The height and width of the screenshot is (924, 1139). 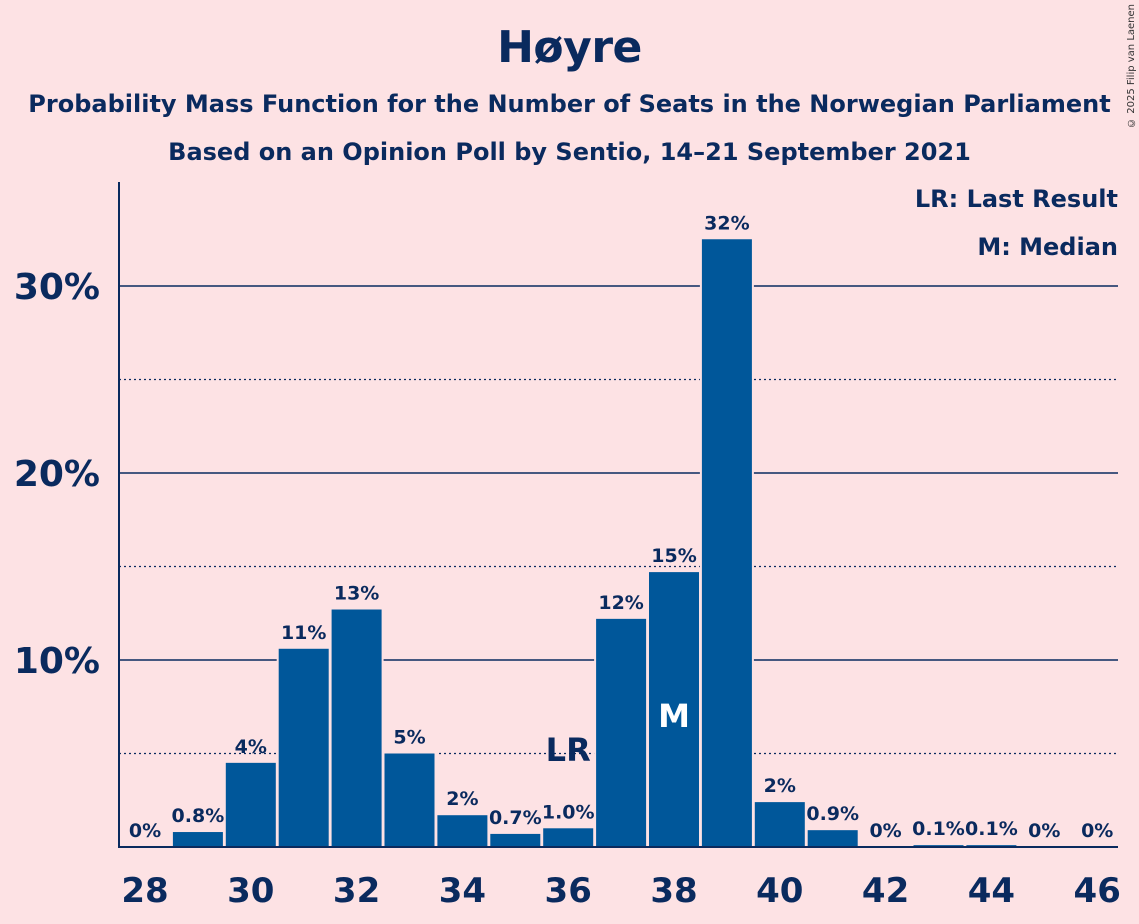 I want to click on bar-value-label: 13%, so click(x=356, y=594).